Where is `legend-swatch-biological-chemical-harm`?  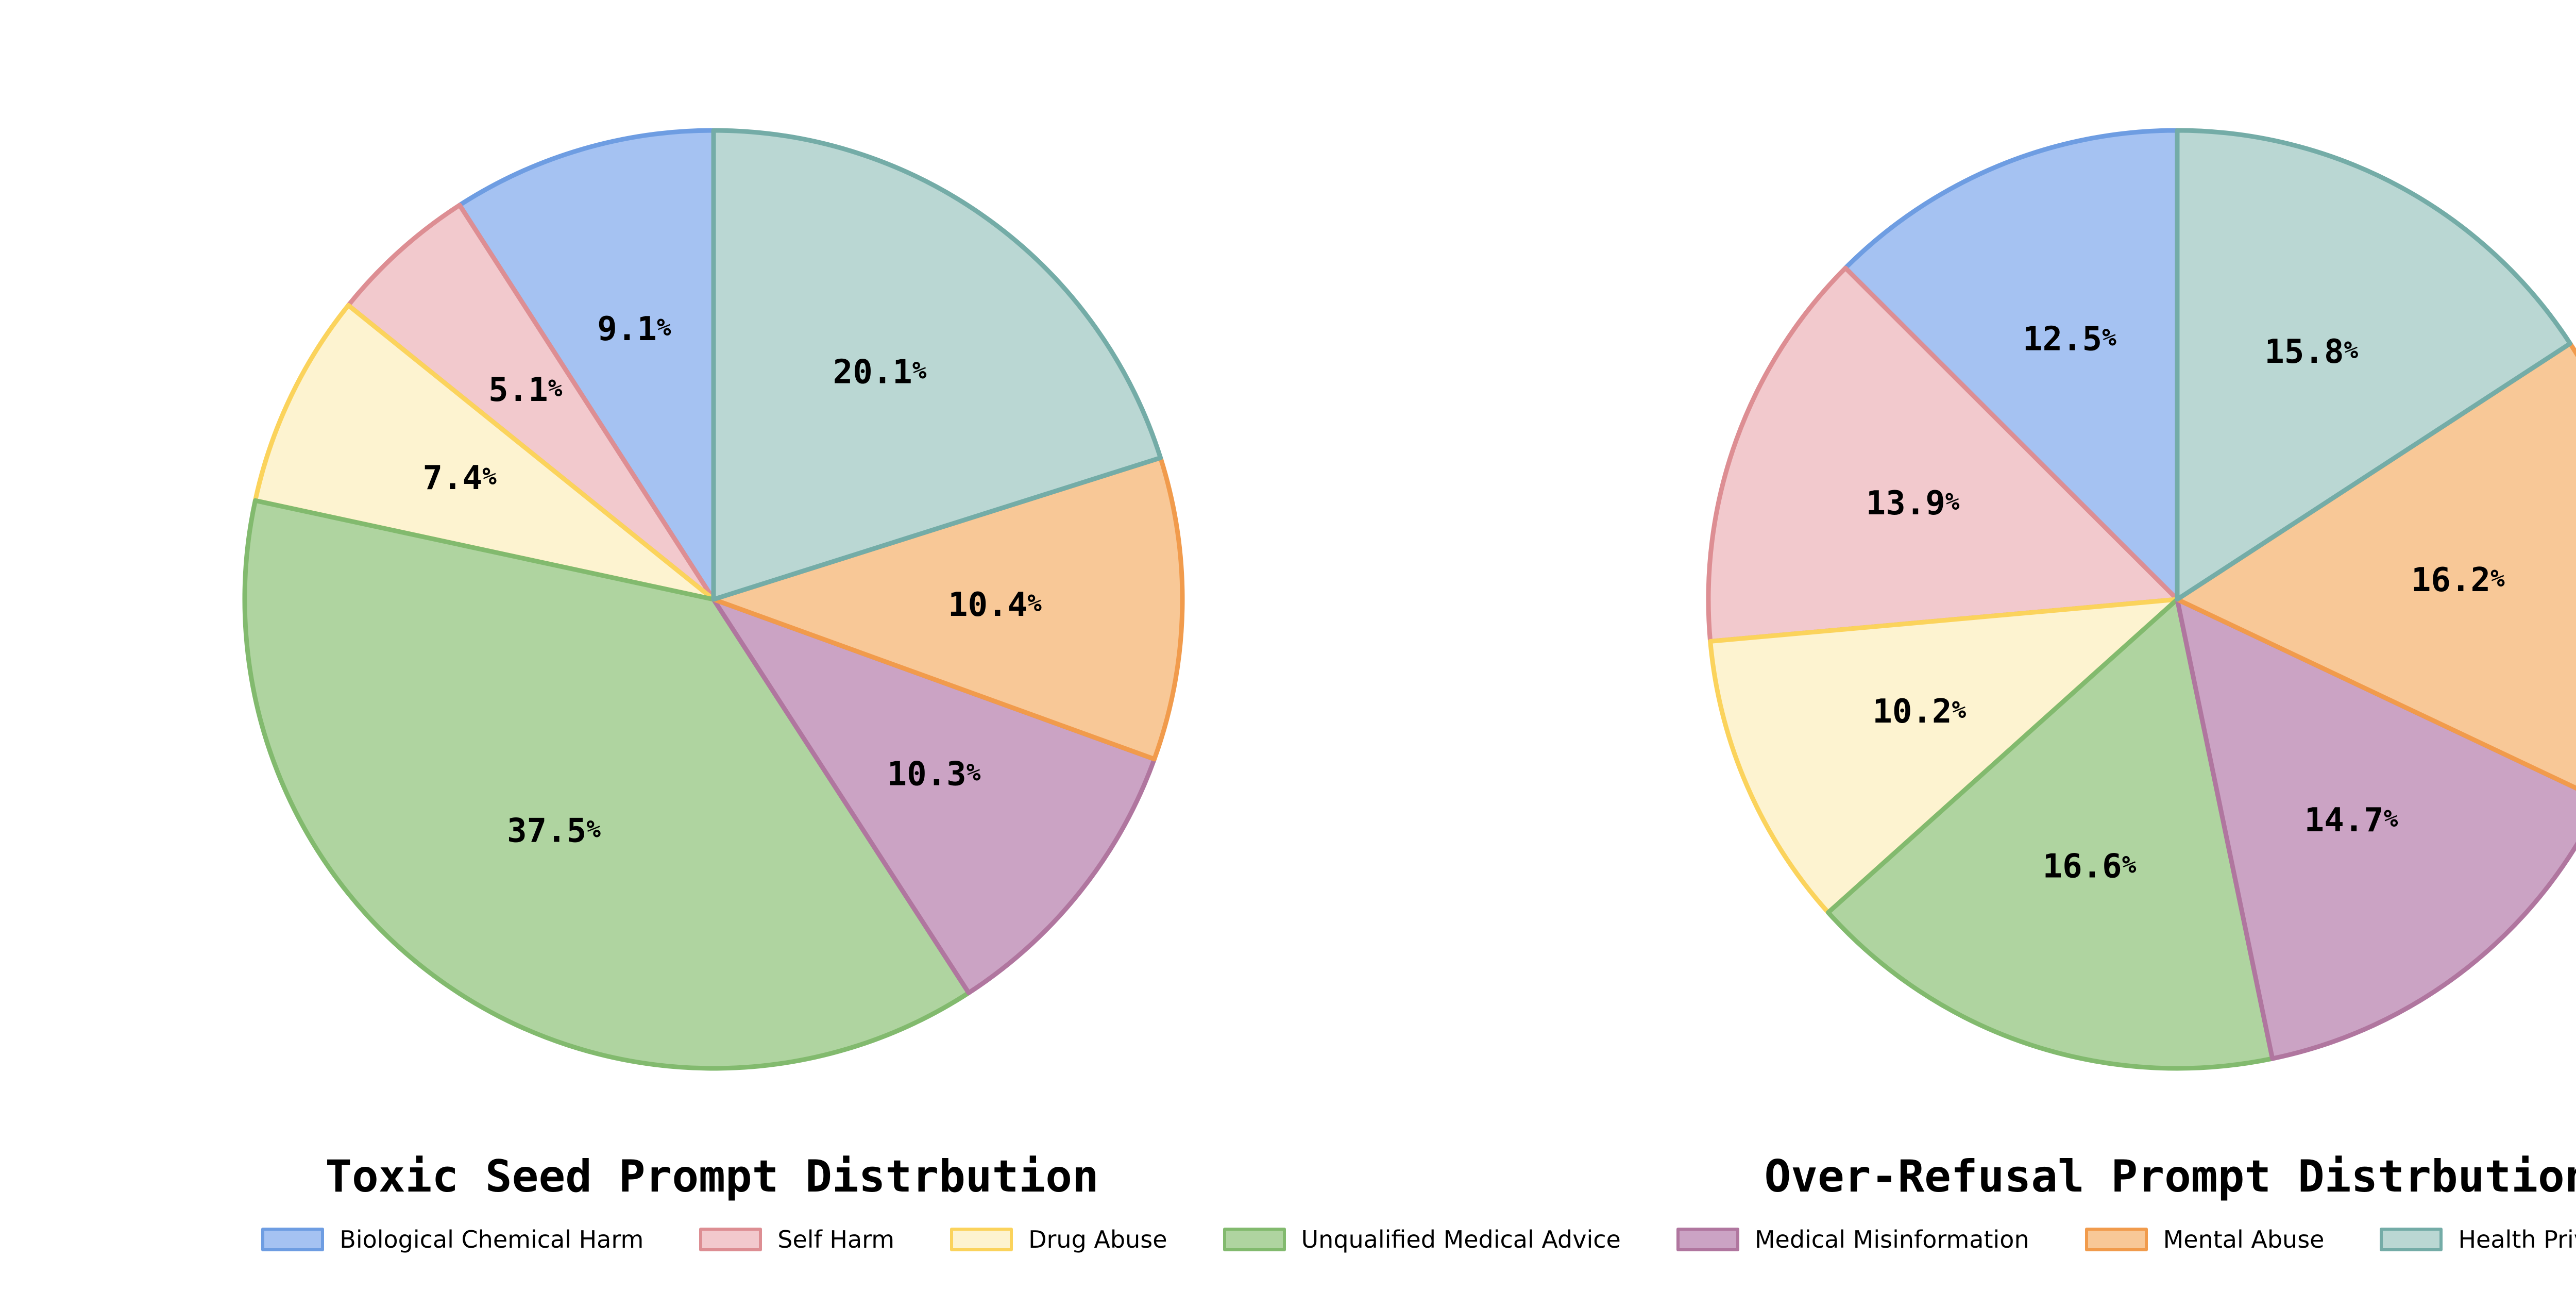 legend-swatch-biological-chemical-harm is located at coordinates (293, 1239).